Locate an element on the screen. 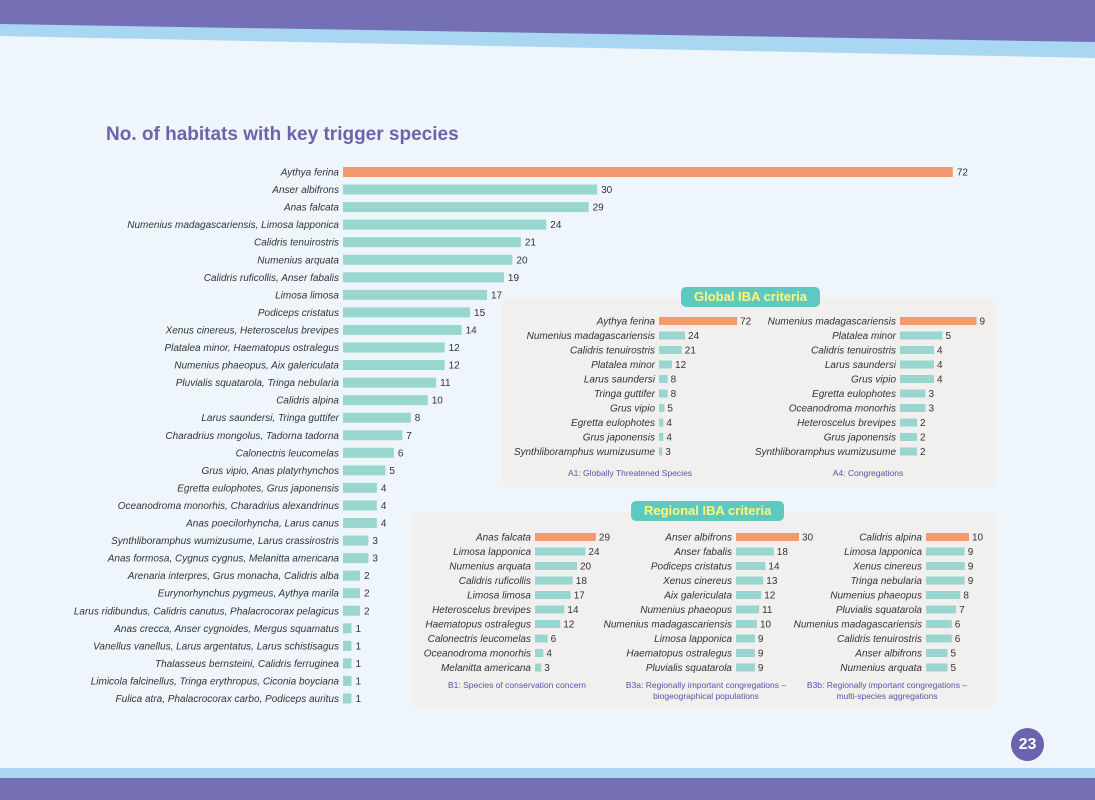 The image size is (1095, 800). criteria-value-label: 2 is located at coordinates (923, 423).